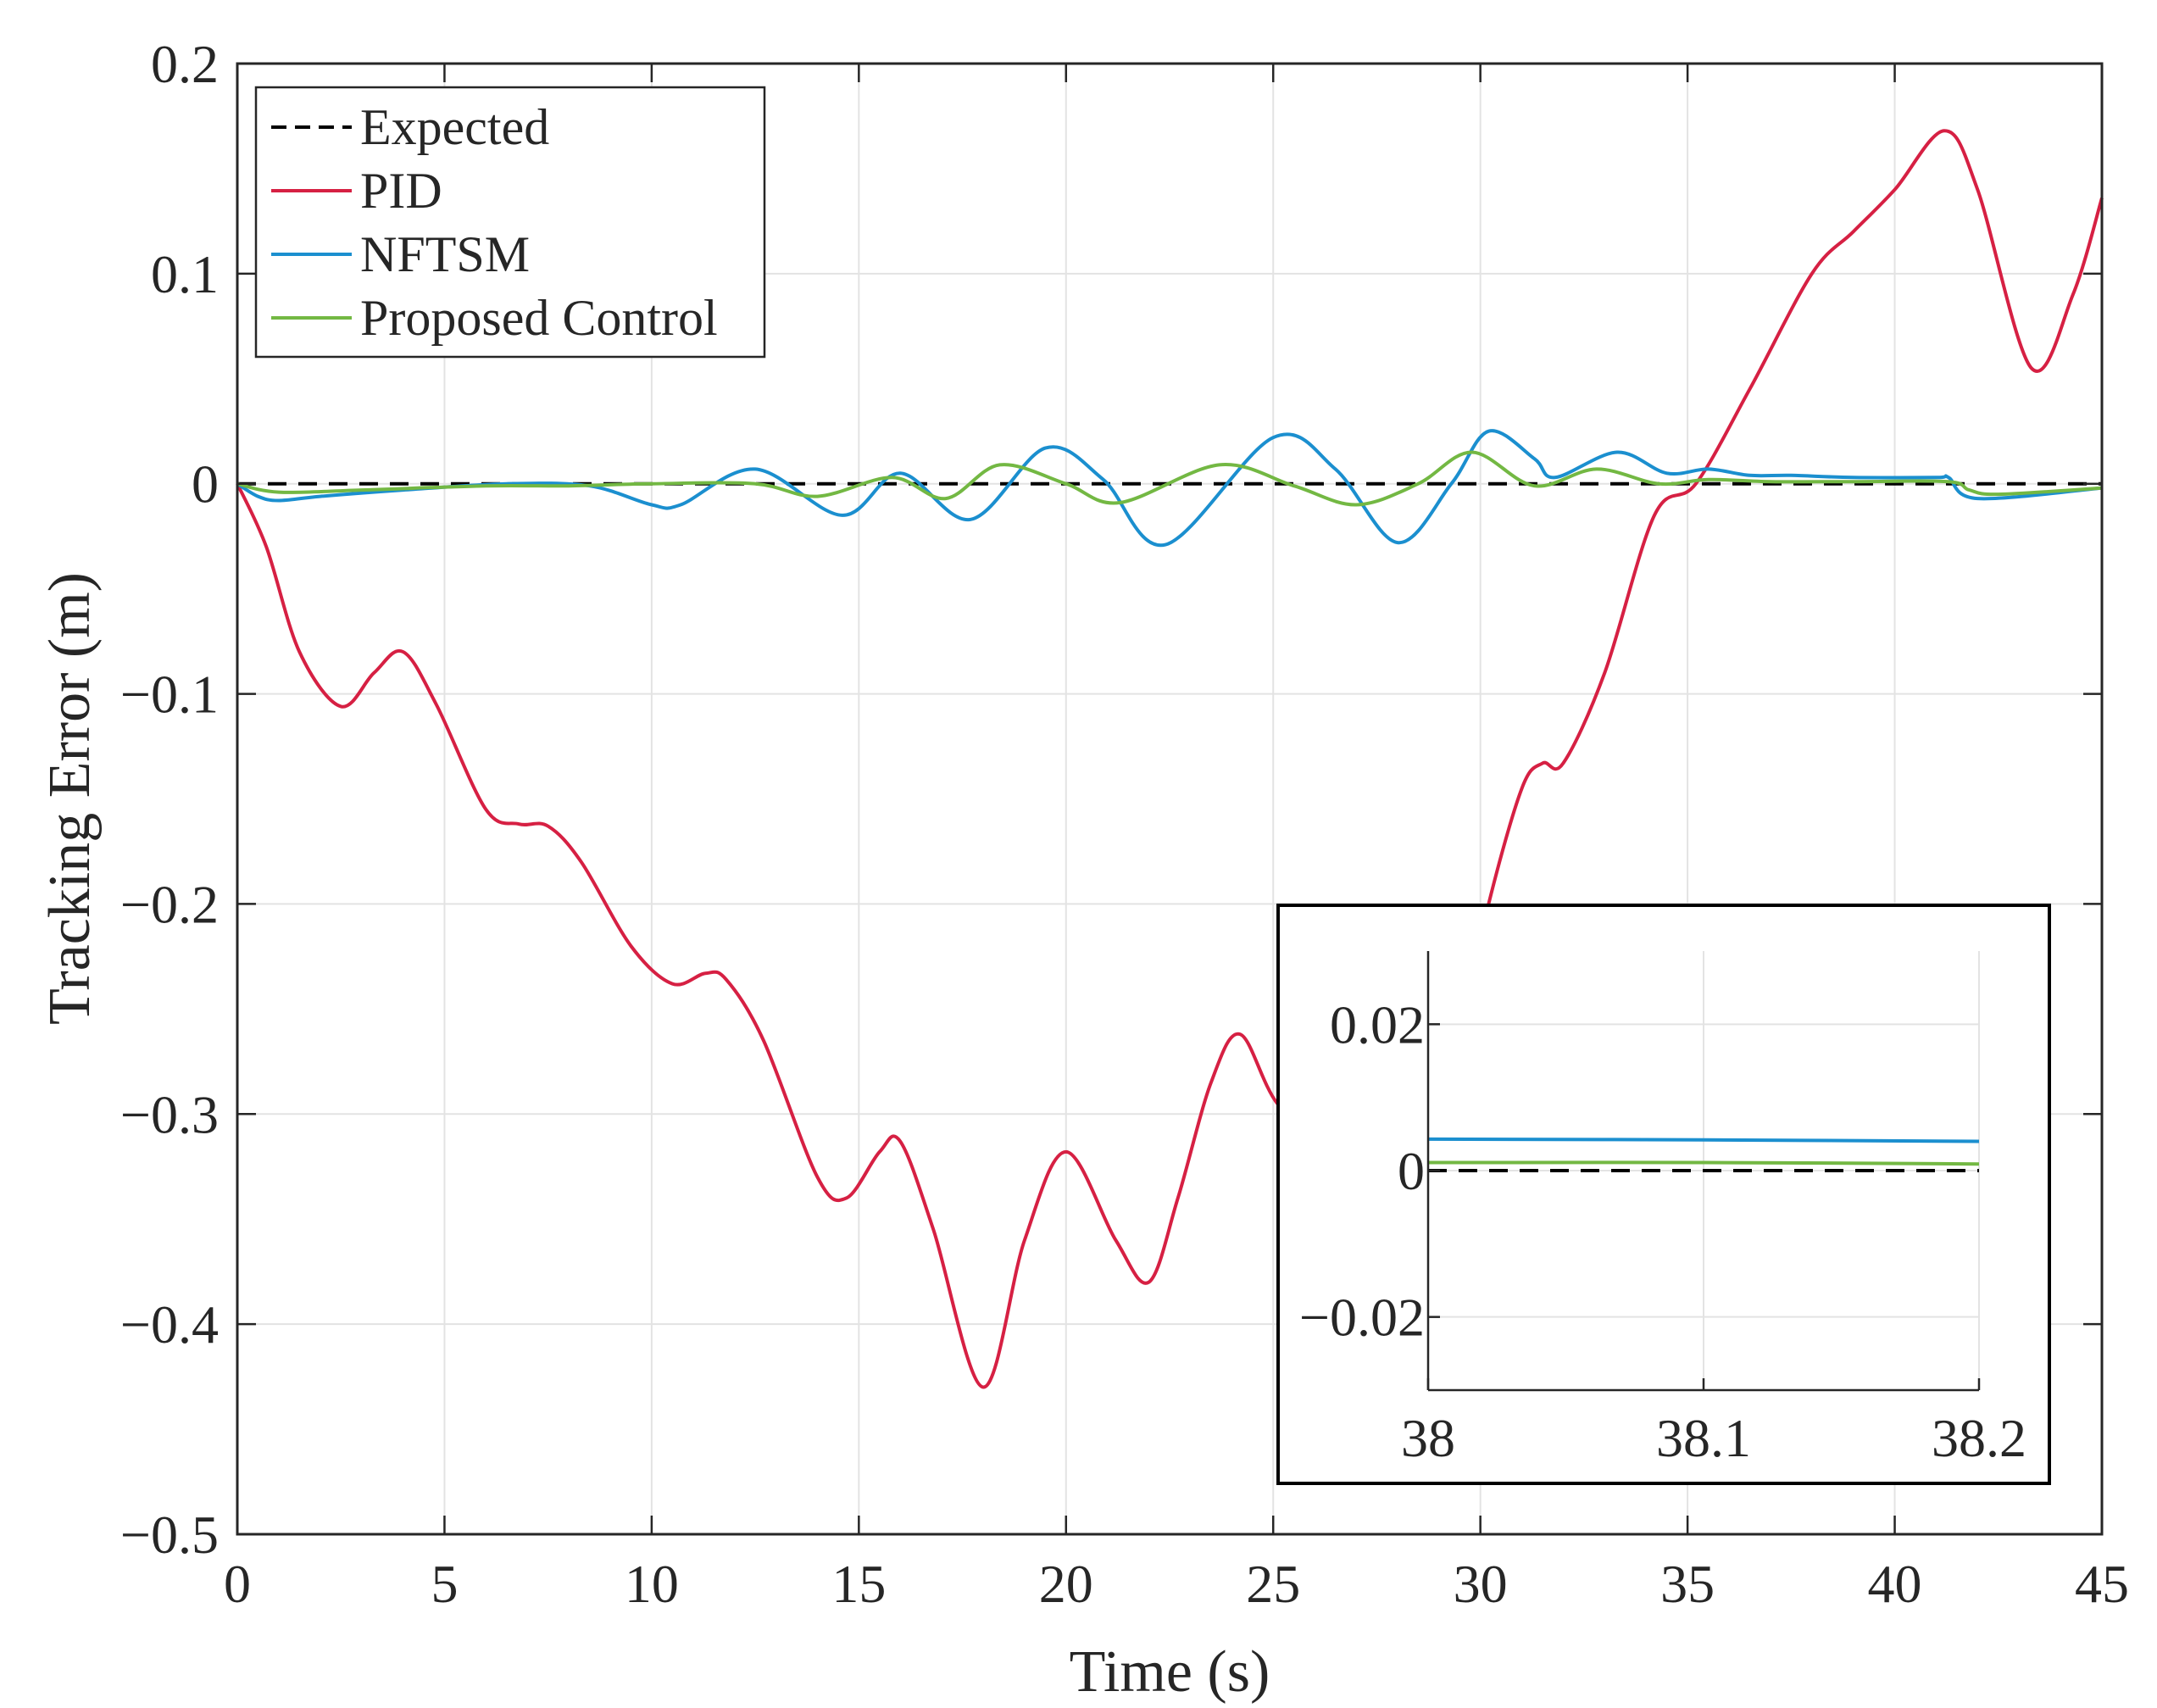 The height and width of the screenshot is (1708, 2157). I want to click on main-x-tick-label-1: 5, so click(444, 1584).